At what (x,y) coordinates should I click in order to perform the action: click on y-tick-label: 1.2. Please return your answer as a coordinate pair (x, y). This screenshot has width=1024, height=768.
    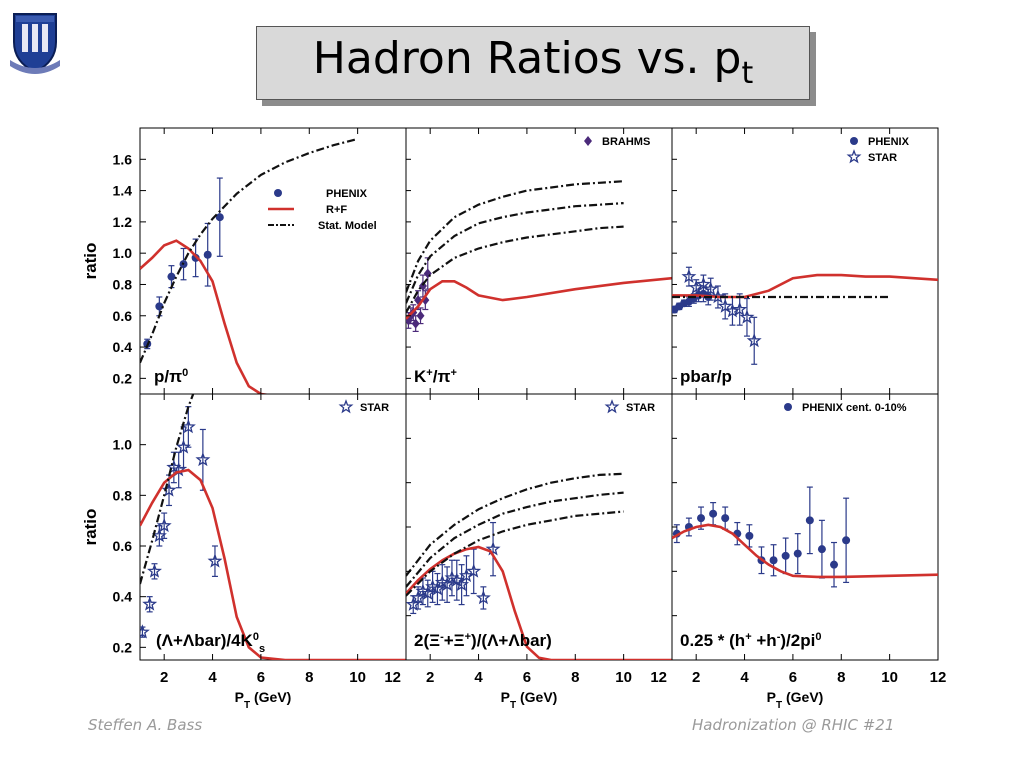
    Looking at the image, I should click on (123, 222).